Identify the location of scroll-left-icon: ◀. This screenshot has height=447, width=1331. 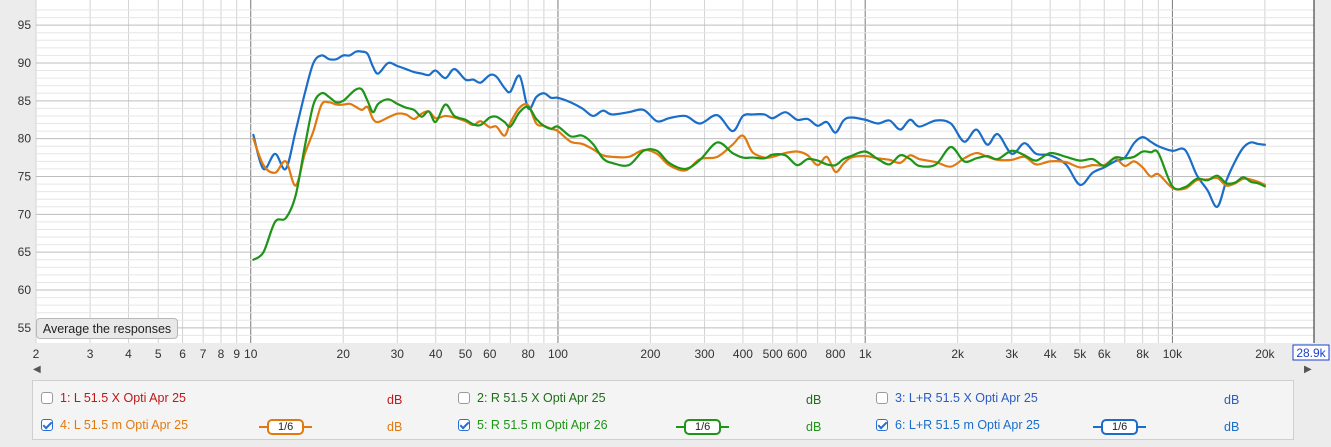
(37, 369).